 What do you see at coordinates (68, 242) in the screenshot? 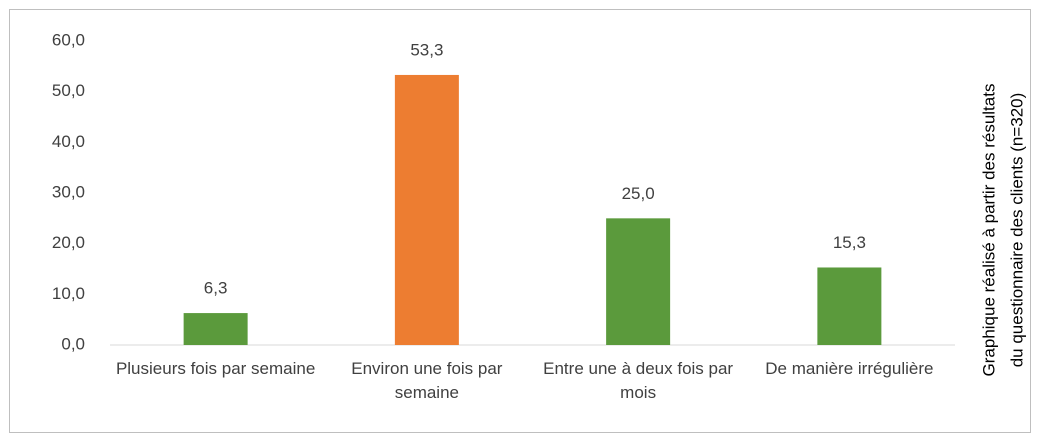
I see `y-tick-label: 20,0` at bounding box center [68, 242].